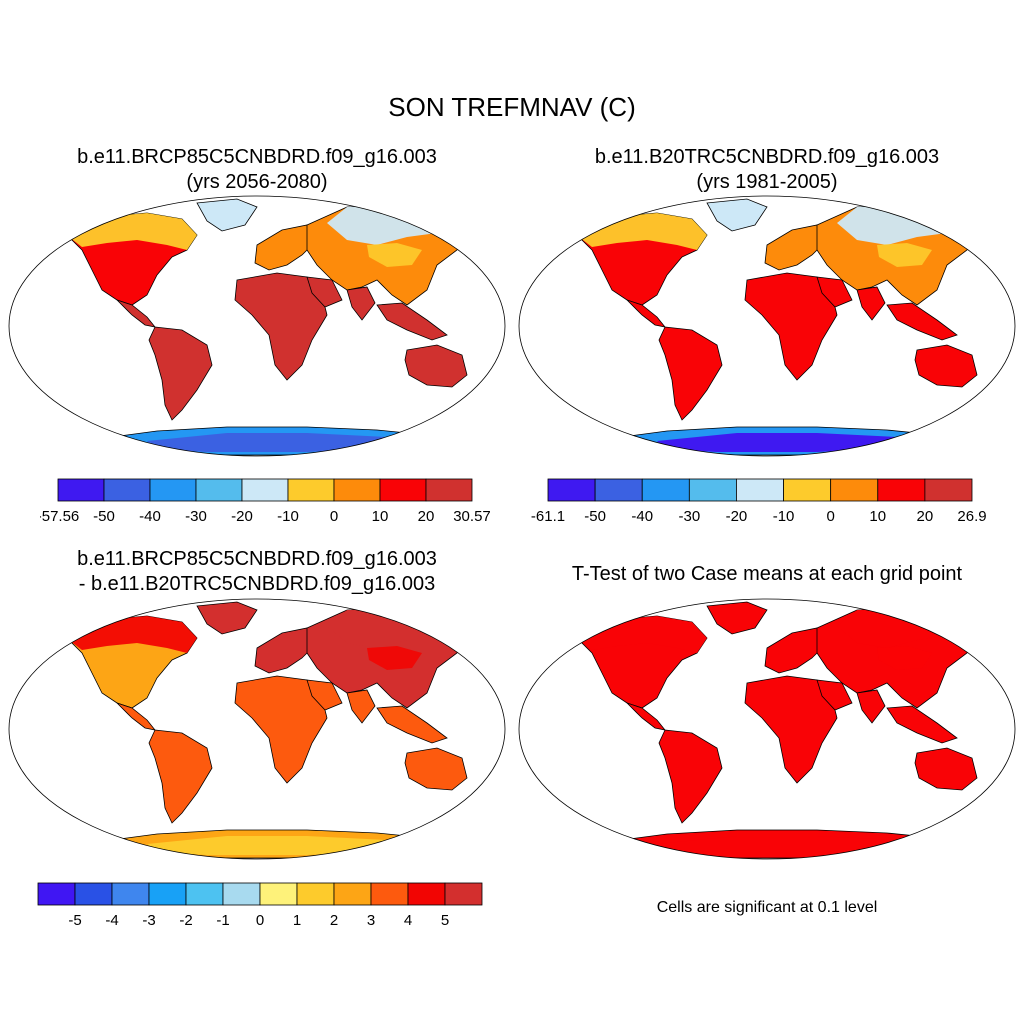 Image resolution: width=1024 pixels, height=1024 pixels. What do you see at coordinates (148, 920) in the screenshot?
I see `colorbar-tick-label: -3` at bounding box center [148, 920].